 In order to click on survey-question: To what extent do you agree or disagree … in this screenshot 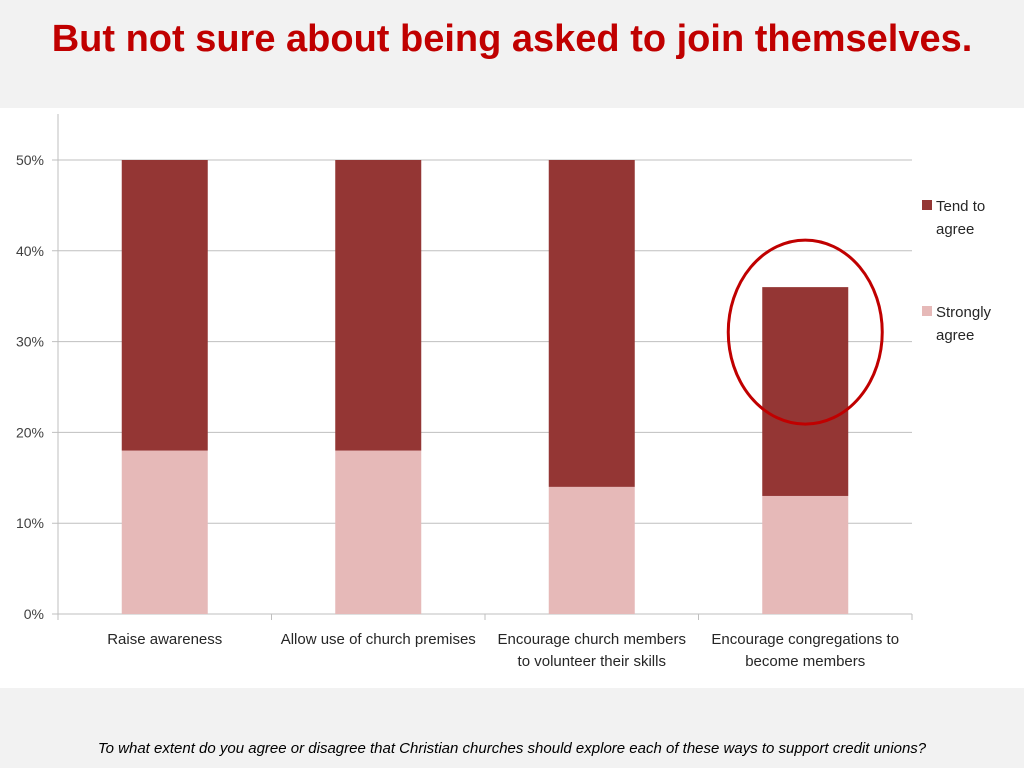, I will do `click(512, 748)`.